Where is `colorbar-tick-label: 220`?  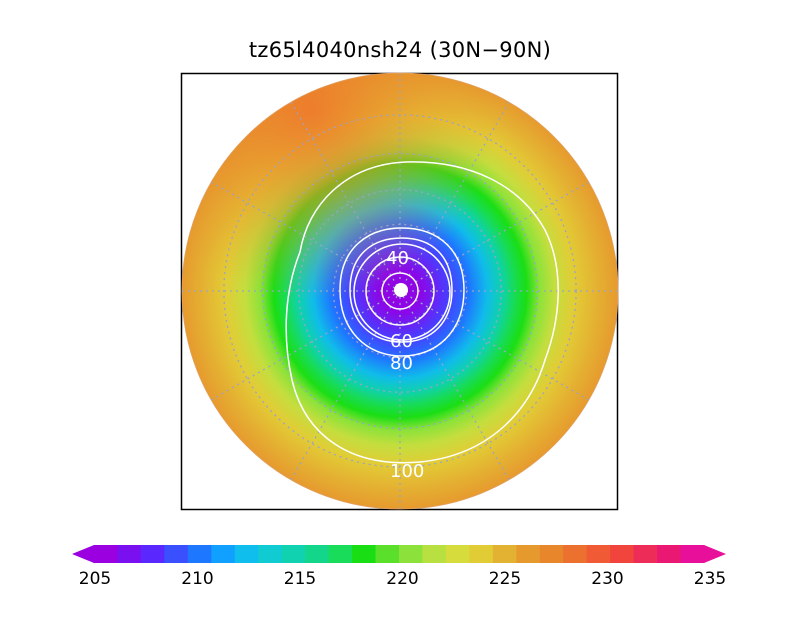 colorbar-tick-label: 220 is located at coordinates (402, 579).